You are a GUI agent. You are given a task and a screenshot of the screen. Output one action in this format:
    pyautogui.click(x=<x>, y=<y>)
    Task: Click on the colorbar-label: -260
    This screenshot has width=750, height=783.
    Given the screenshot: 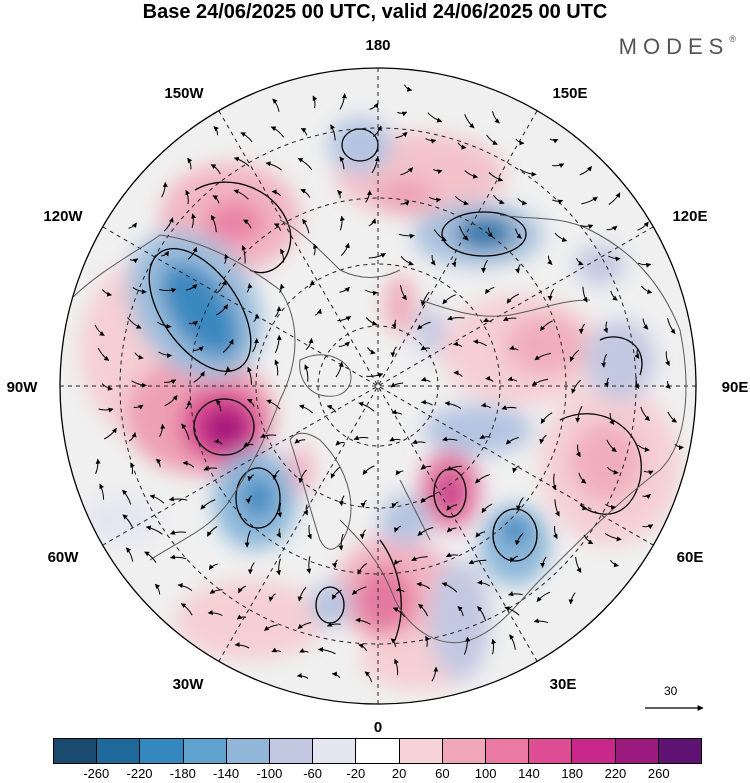 What is the action you would take?
    pyautogui.click(x=96, y=773)
    